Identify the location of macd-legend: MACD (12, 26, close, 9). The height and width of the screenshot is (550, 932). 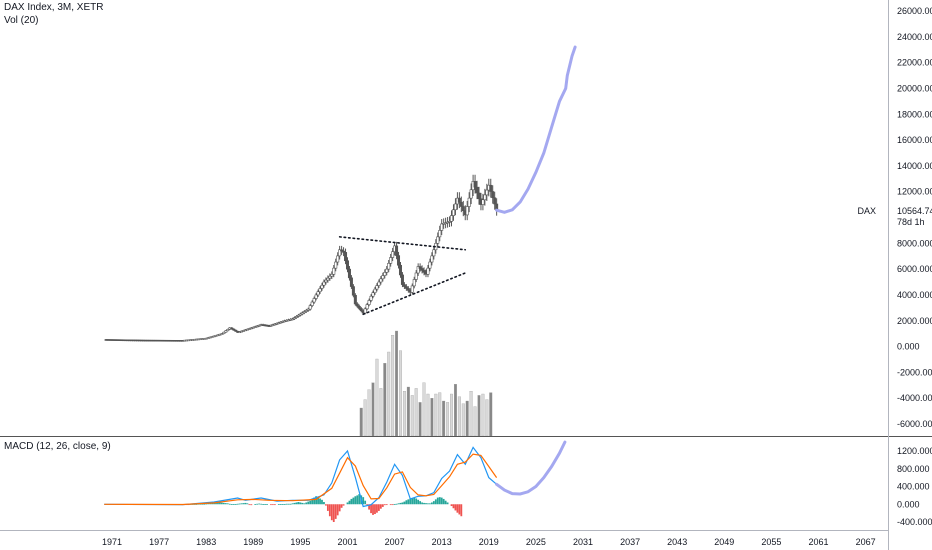
(57, 446).